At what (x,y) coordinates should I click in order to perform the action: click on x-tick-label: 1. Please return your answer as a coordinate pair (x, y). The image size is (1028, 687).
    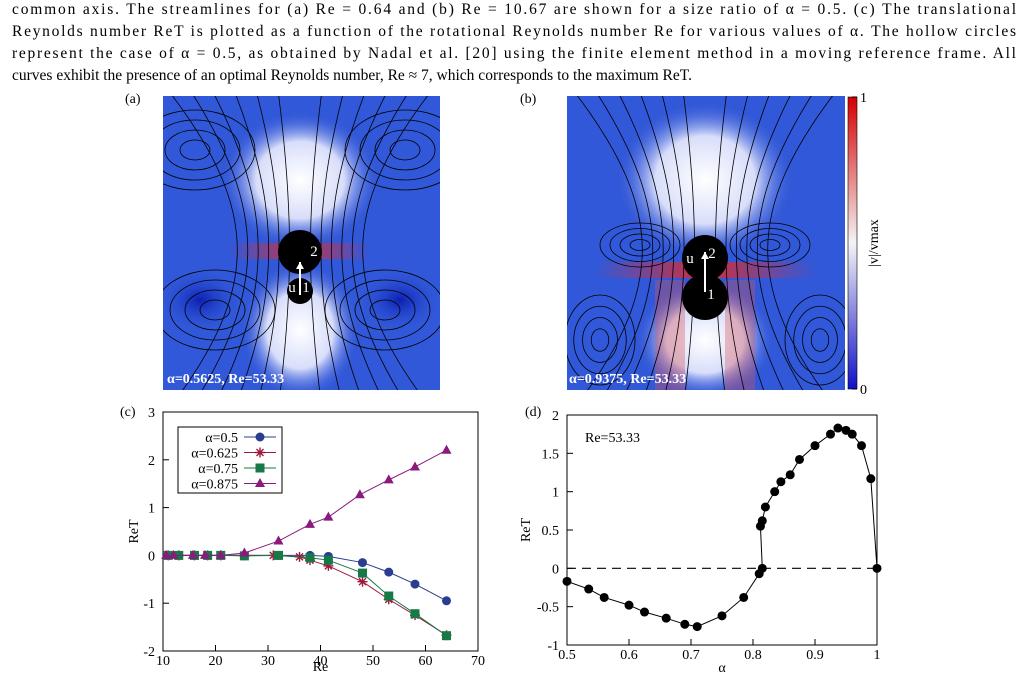
    Looking at the image, I should click on (877, 655).